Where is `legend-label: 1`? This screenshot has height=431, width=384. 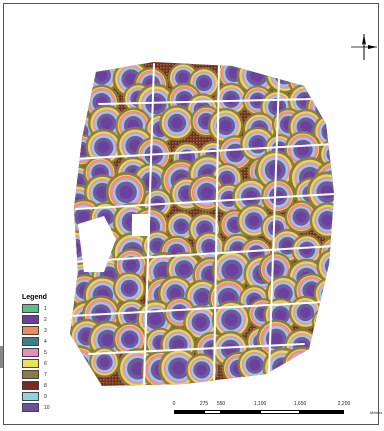 legend-label: 1 is located at coordinates (45, 308).